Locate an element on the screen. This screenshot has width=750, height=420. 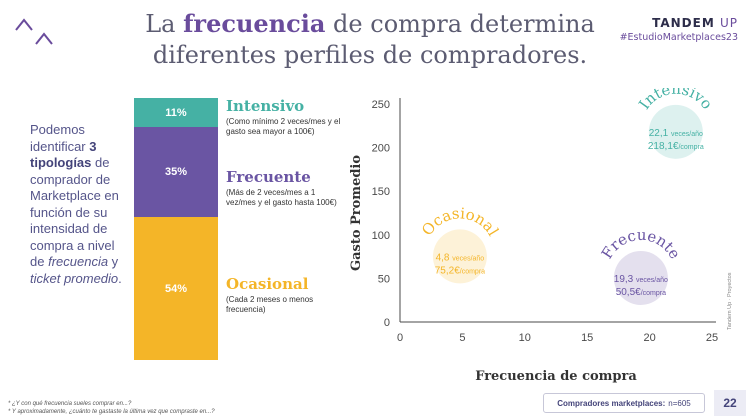
y-tick-label: 200 is located at coordinates (381, 149).